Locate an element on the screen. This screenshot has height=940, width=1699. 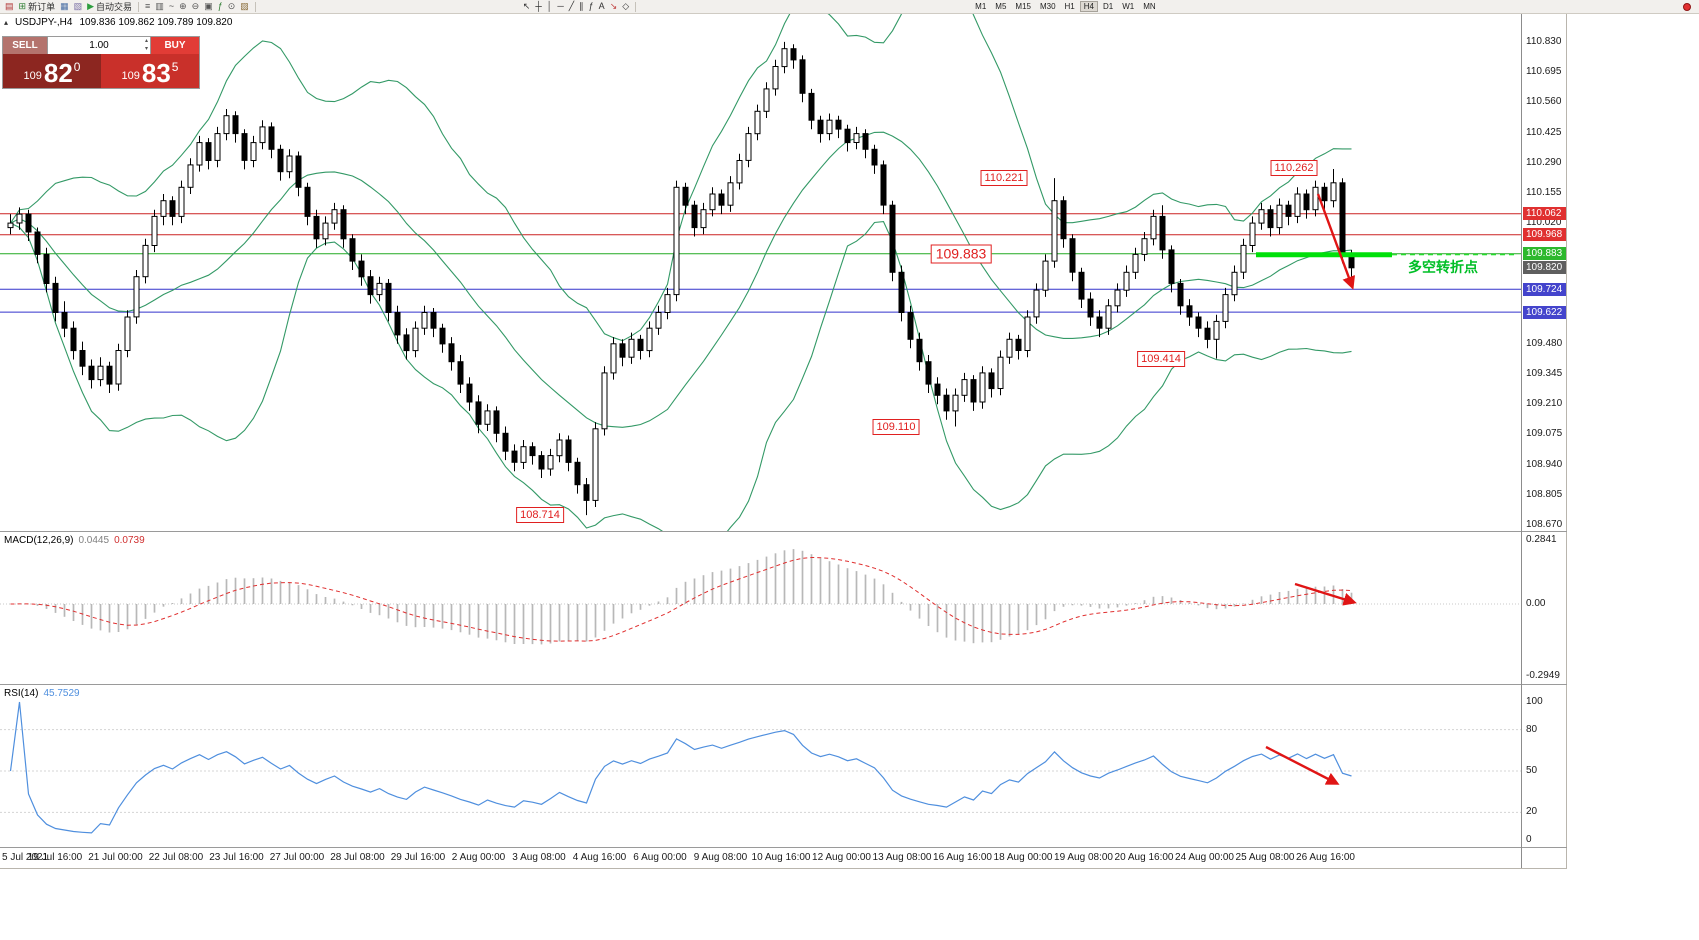
app-icon-icon: ▤ is located at coordinates (9, 6).